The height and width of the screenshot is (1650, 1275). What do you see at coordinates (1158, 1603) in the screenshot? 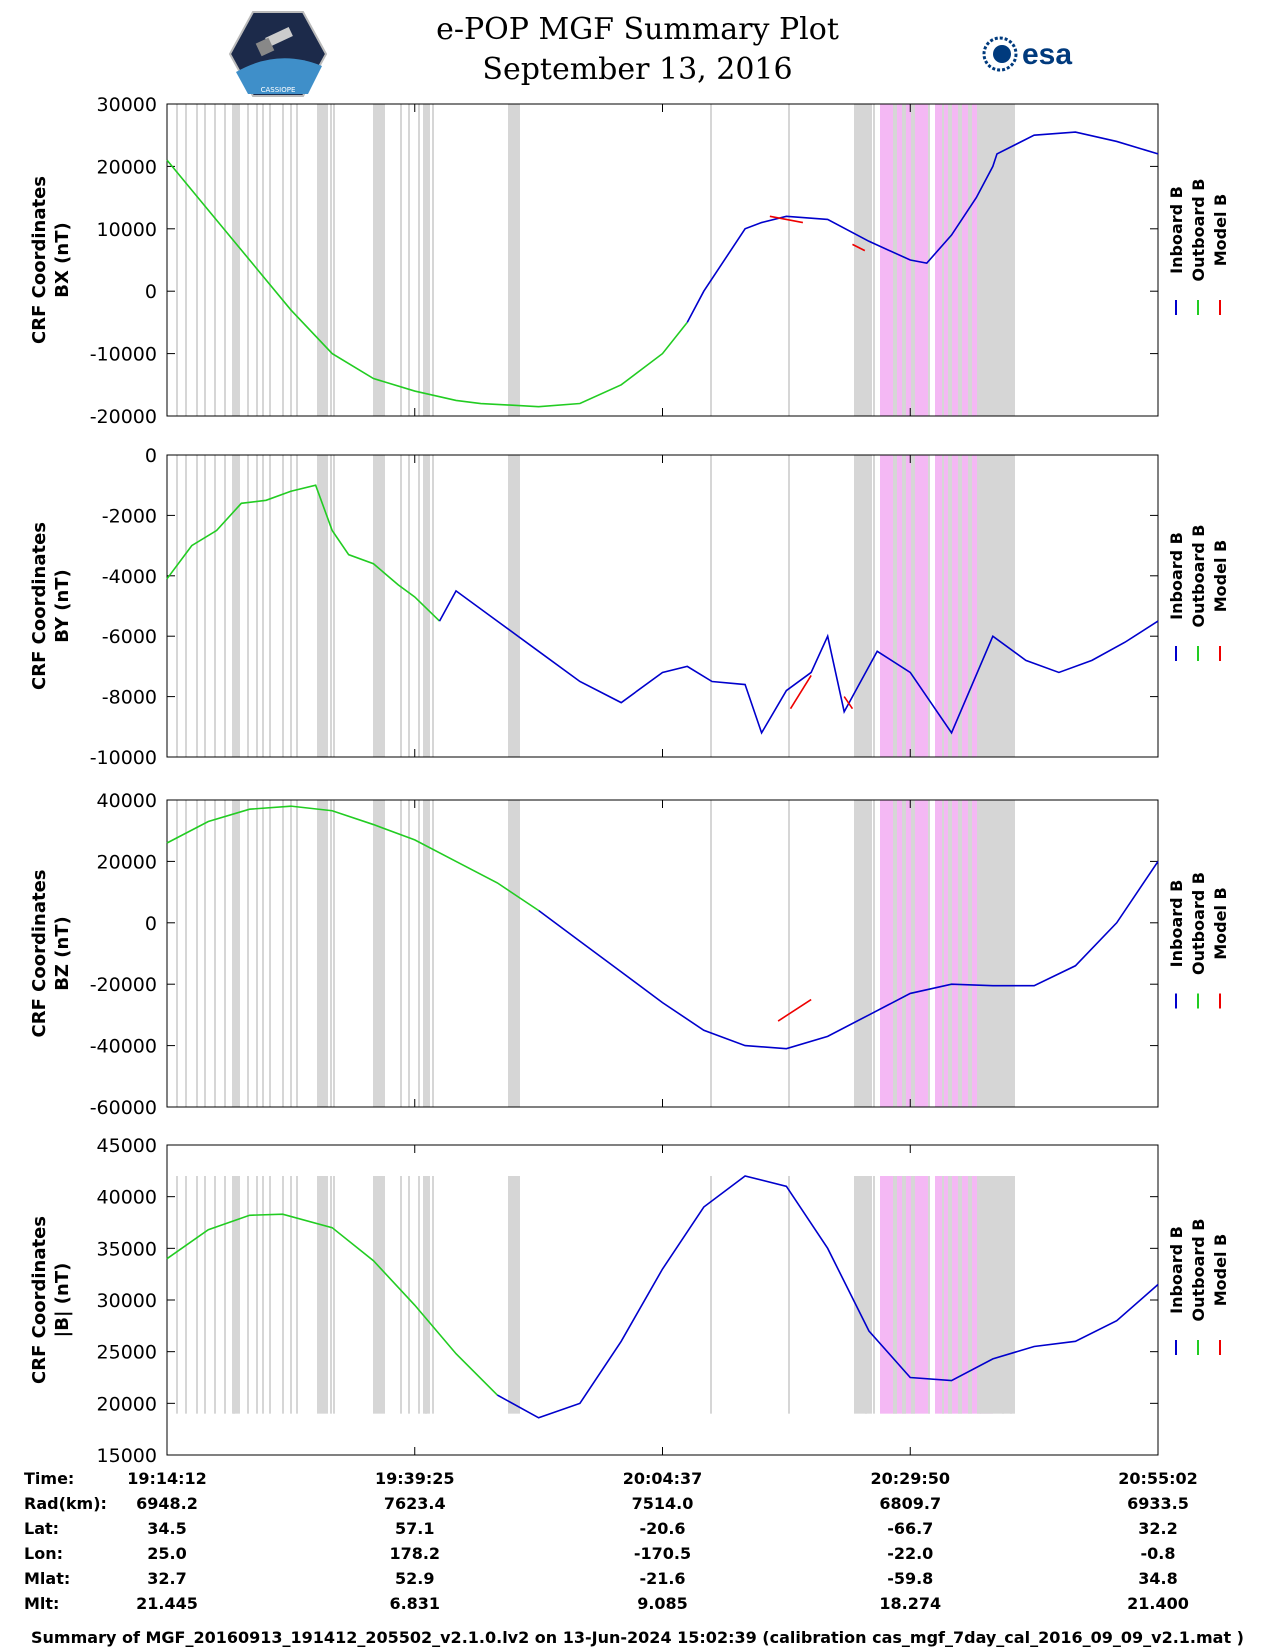
I see `ephemeris-value: 21.400` at bounding box center [1158, 1603].